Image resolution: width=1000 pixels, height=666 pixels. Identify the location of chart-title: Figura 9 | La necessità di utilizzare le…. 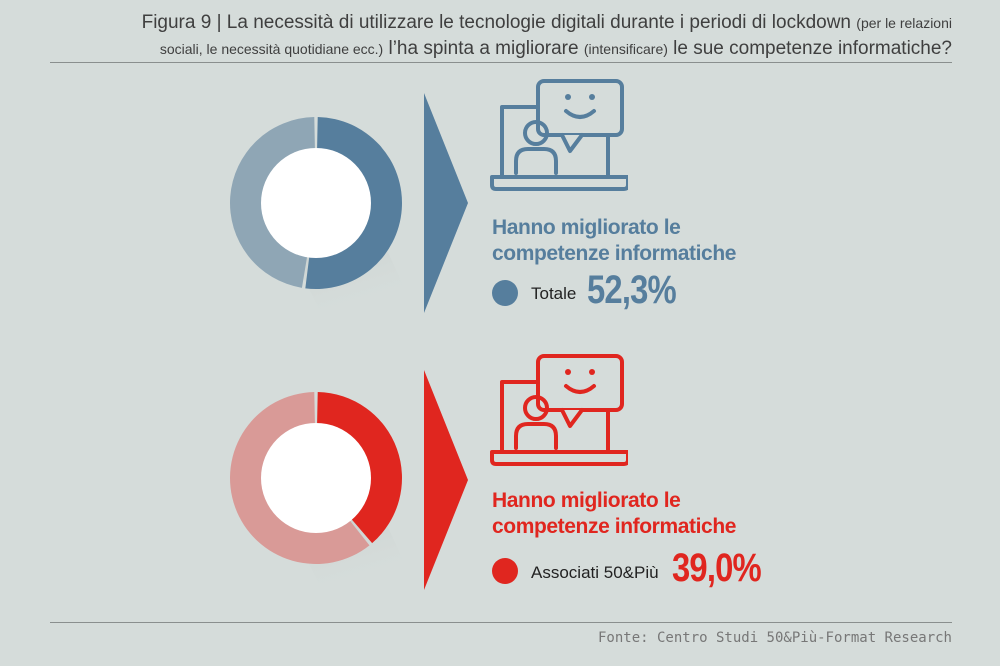
(476, 36).